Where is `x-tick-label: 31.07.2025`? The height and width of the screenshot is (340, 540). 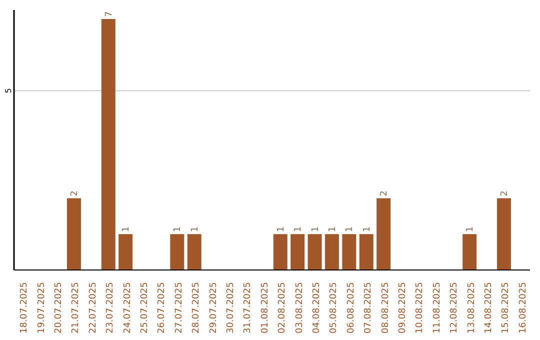 x-tick-label: 31.07.2025 is located at coordinates (248, 308).